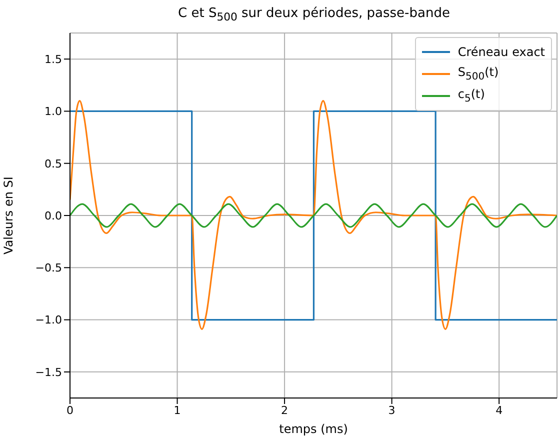  What do you see at coordinates (70, 410) in the screenshot?
I see `x-tick-label: 0` at bounding box center [70, 410].